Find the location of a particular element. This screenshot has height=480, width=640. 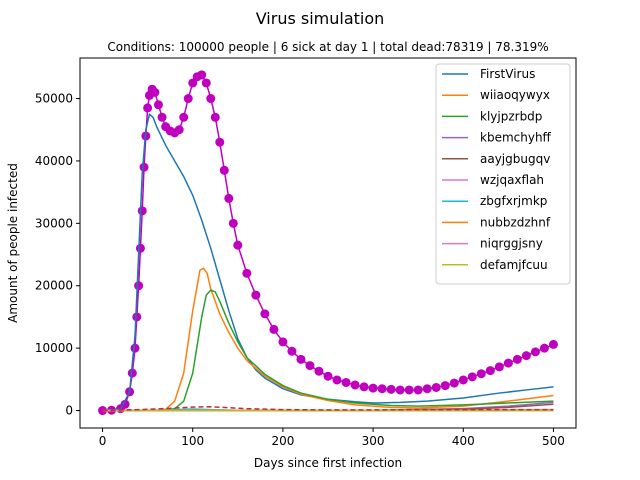

x-tick-label-4: 400 is located at coordinates (463, 441).